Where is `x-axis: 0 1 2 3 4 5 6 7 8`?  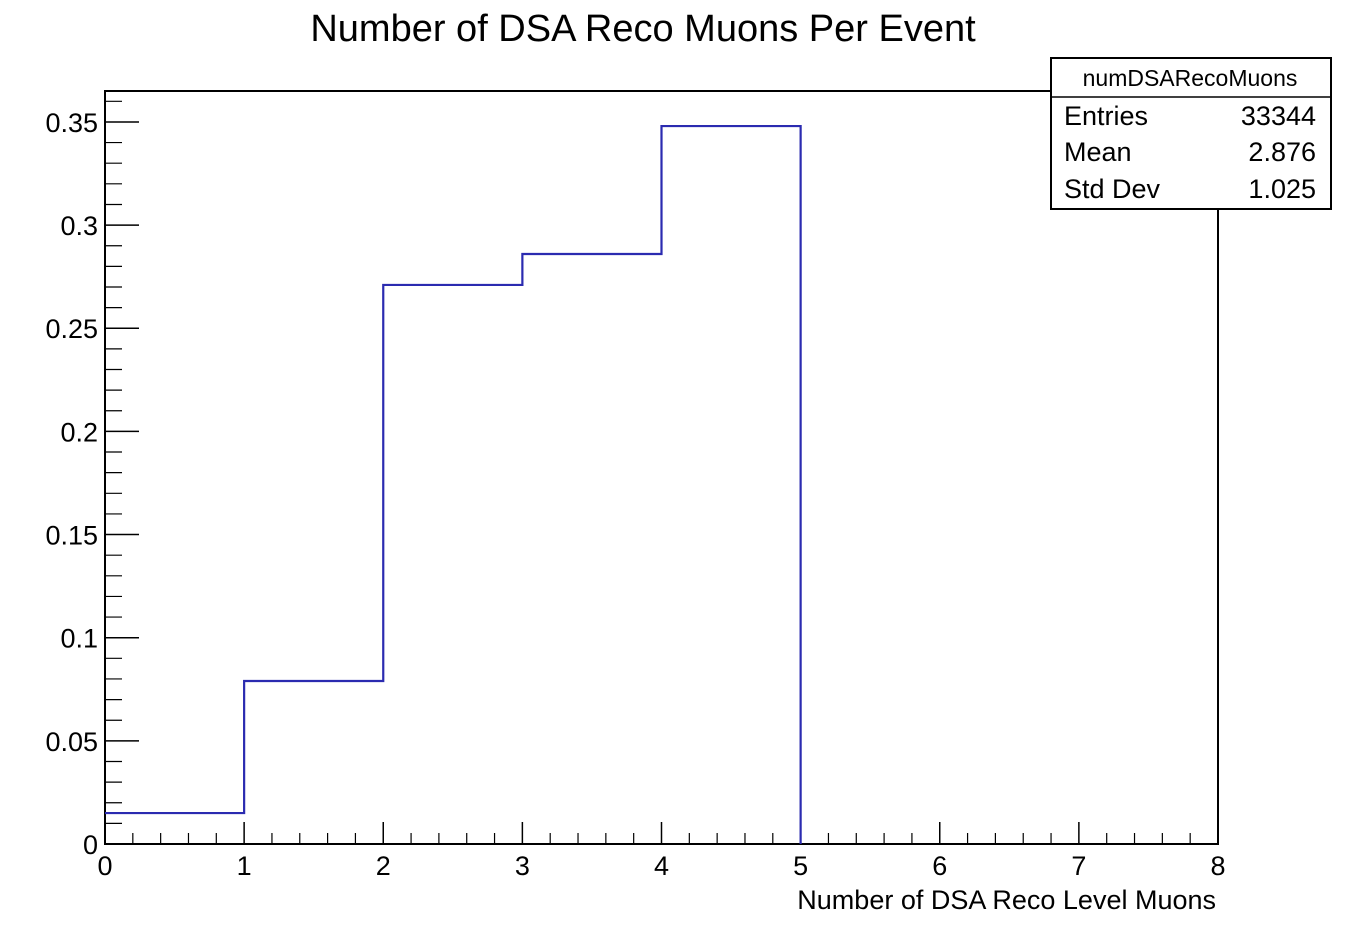
x-axis: 0 1 2 3 4 5 6 7 8 is located at coordinates (661, 851).